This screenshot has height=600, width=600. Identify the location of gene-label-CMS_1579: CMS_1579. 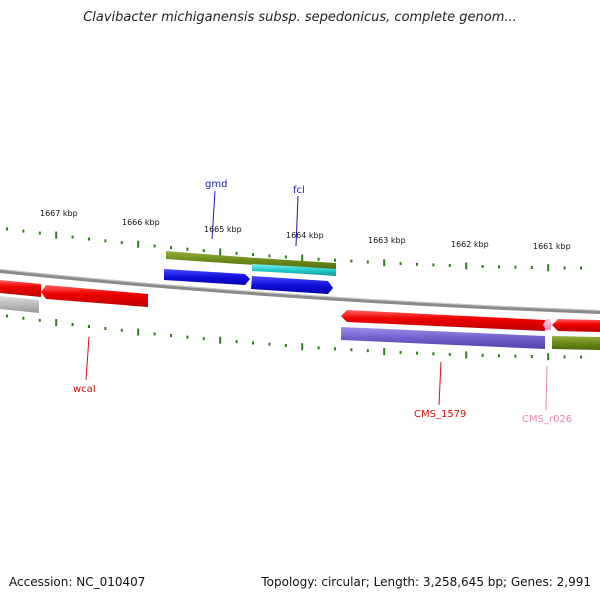
(440, 414).